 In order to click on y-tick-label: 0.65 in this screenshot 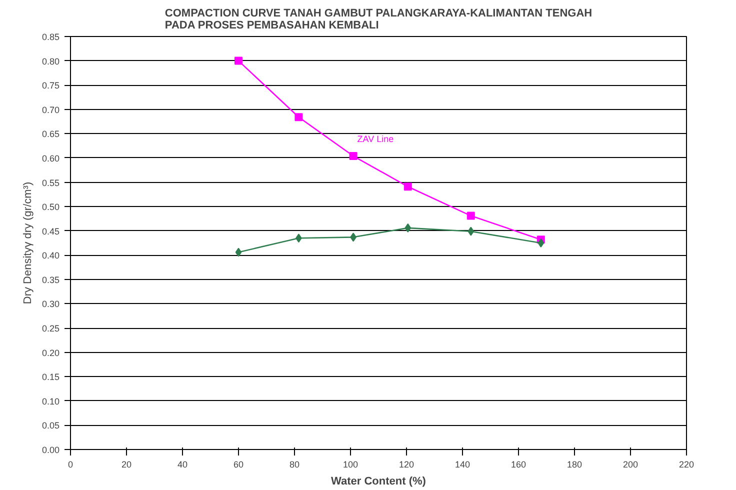, I will do `click(51, 134)`.